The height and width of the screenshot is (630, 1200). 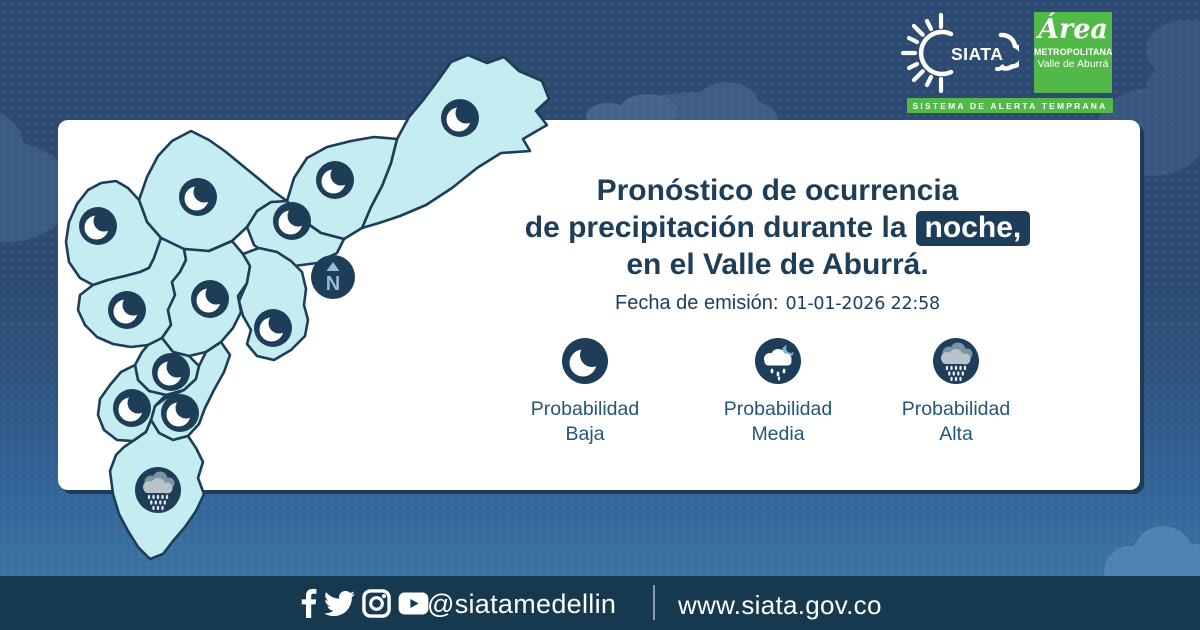 I want to click on footer-divider, so click(x=654, y=602).